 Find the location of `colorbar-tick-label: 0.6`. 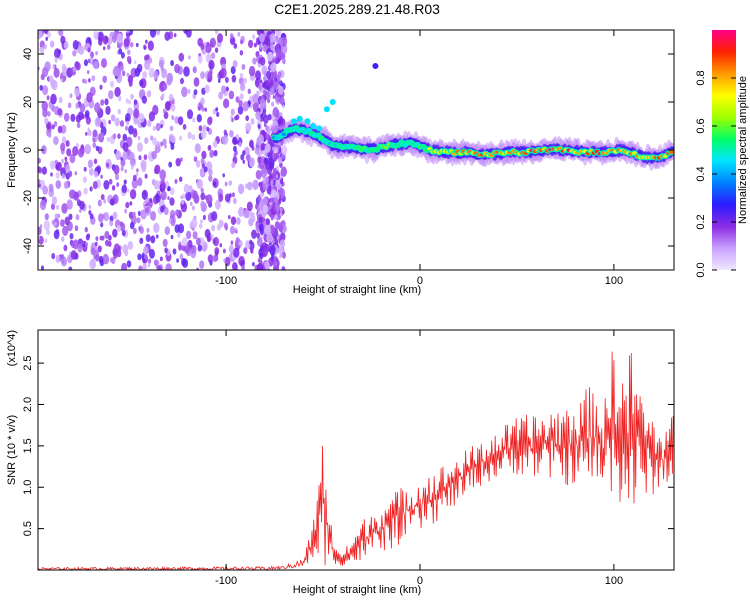

colorbar-tick-label: 0.6 is located at coordinates (701, 125).